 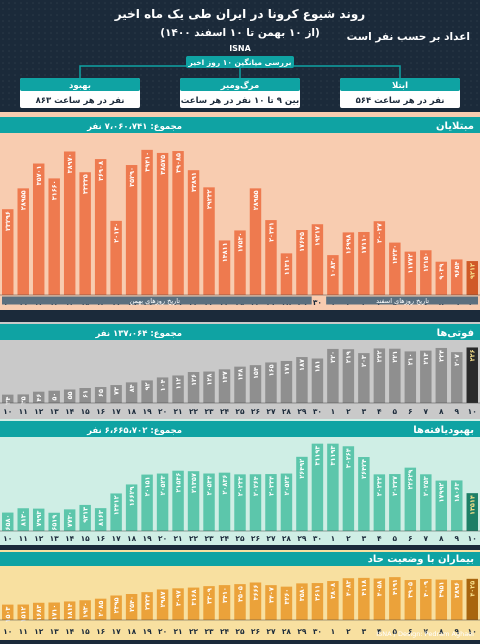 What do you see at coordinates (54, 613) in the screenshot?
I see `bar-value-label: ۱۷۱۰` at bounding box center [54, 613].